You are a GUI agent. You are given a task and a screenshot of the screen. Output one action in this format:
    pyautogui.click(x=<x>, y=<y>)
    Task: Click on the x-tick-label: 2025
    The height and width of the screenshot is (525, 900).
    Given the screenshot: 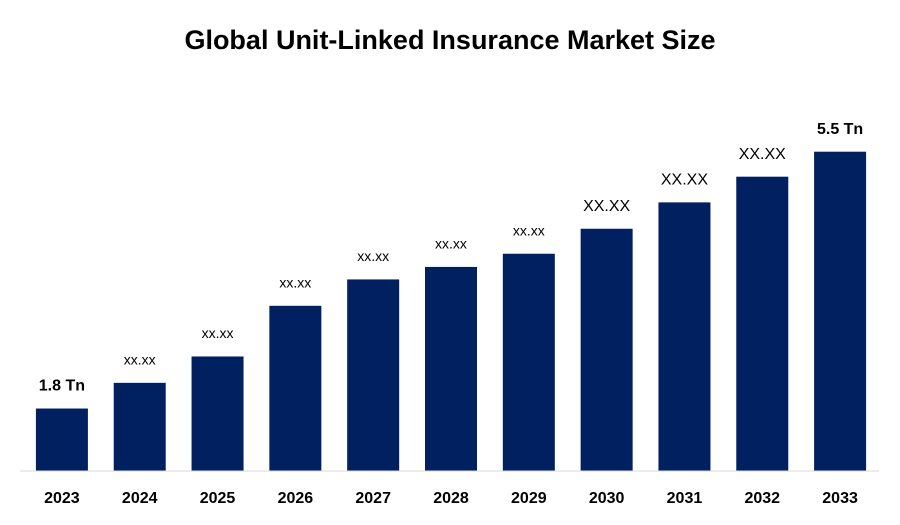 What is the action you would take?
    pyautogui.click(x=218, y=498)
    